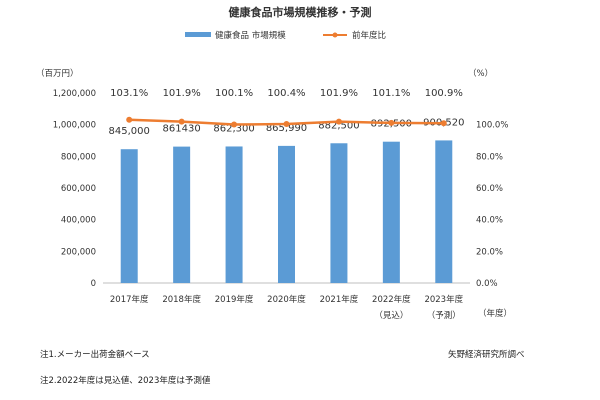 The image size is (600, 400). I want to click on right-axis-unit: （%）, so click(480, 73).